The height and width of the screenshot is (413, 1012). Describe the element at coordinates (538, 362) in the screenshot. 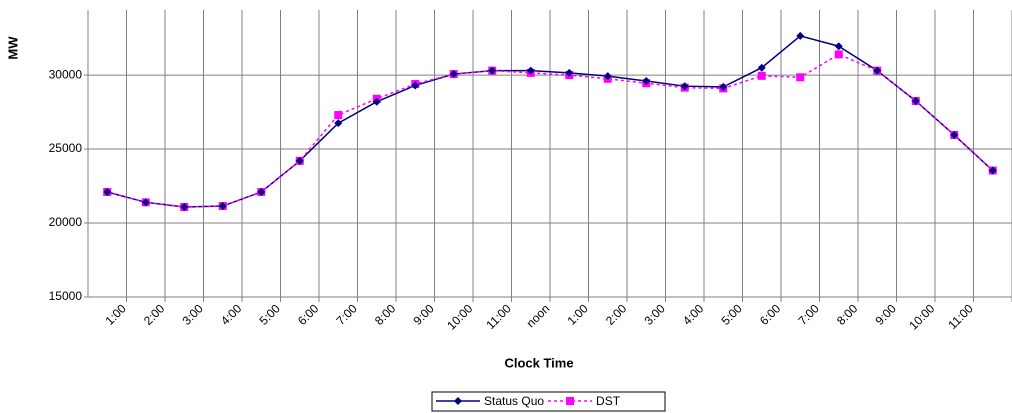

I see `x-axis-title: Clock Time` at that location.